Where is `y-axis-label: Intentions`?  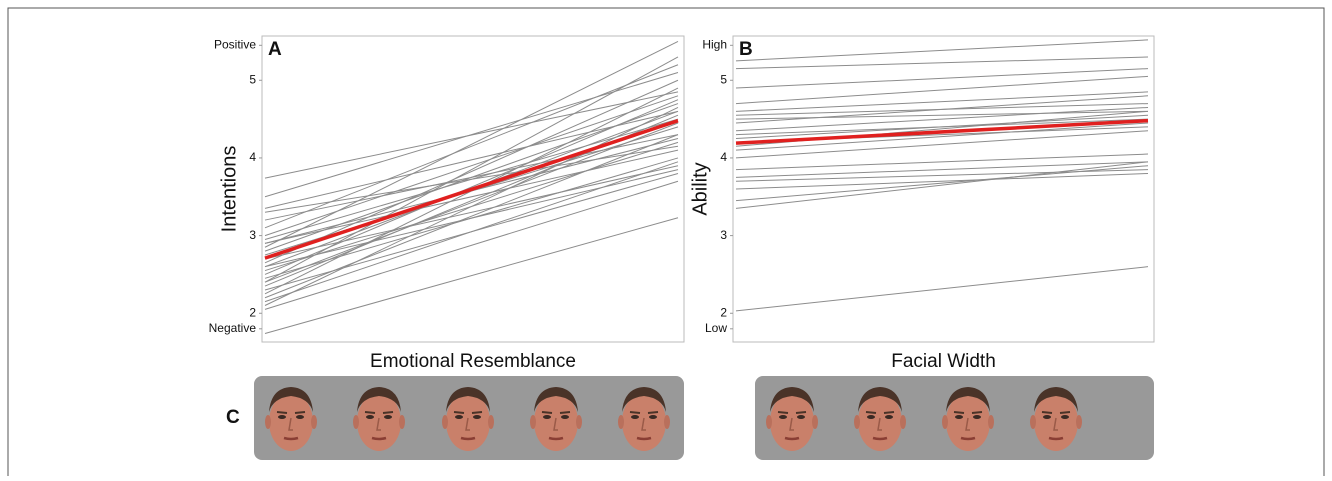
y-axis-label: Intentions is located at coordinates (229, 189).